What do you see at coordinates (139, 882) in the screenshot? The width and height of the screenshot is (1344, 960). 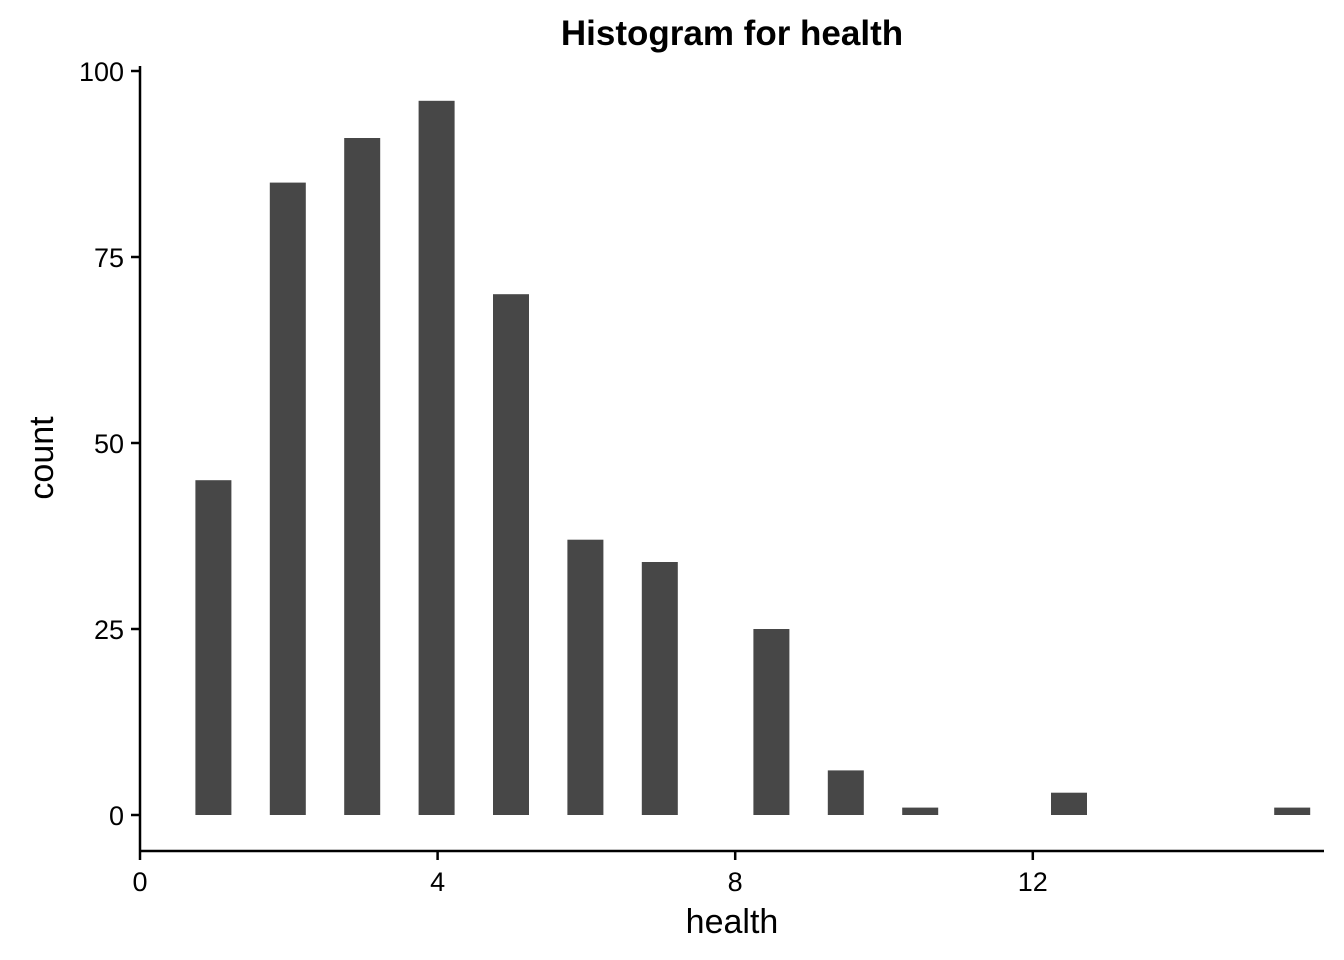 I see `x-tick-label: 0` at bounding box center [139, 882].